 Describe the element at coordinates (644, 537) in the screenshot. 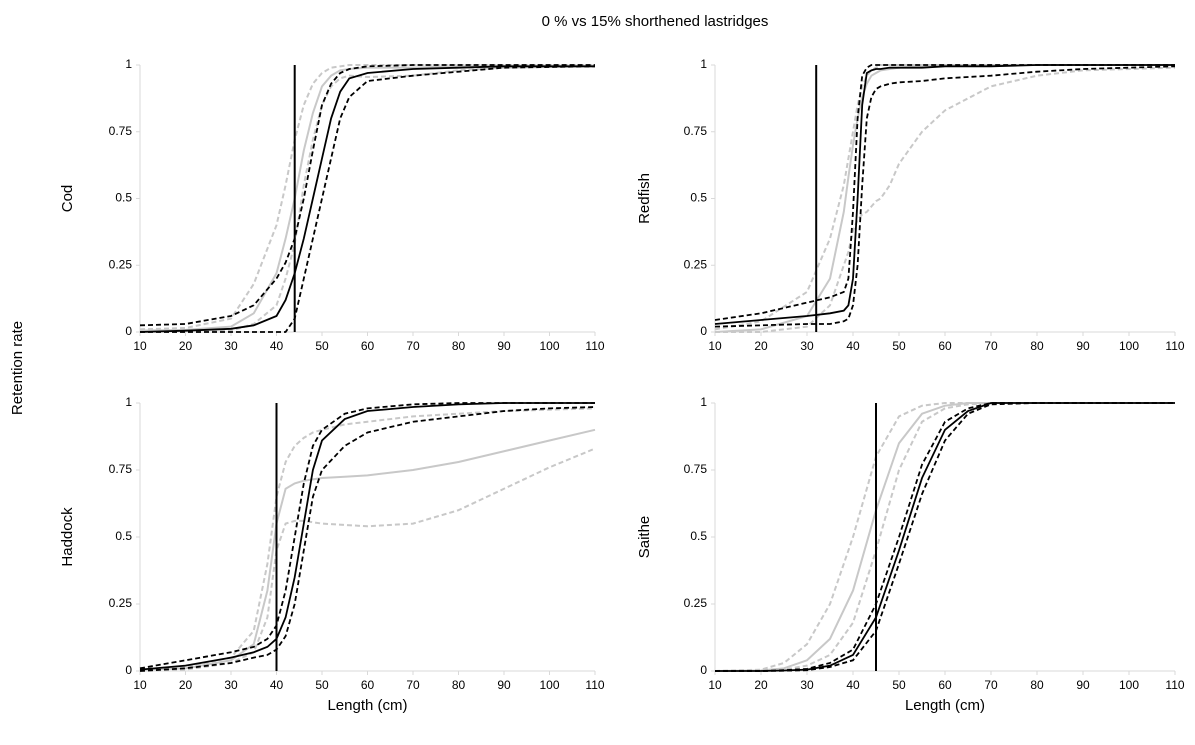

I see `panel-y-title: Saithe` at that location.